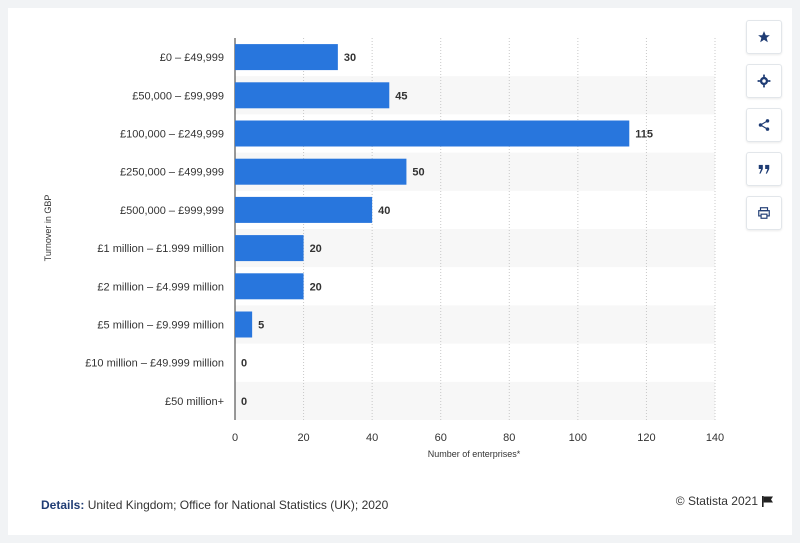 This screenshot has width=800, height=543. I want to click on x-tick-label: 120, so click(646, 438).